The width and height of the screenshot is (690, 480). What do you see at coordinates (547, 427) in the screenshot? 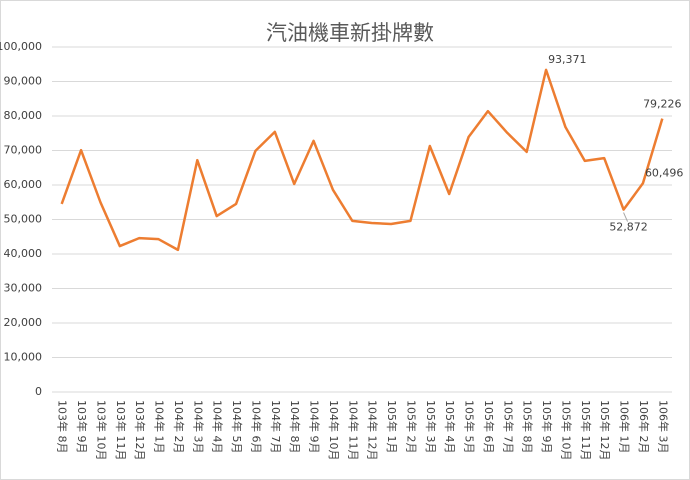
I see `x-tick-label: 105年 9月` at bounding box center [547, 427].